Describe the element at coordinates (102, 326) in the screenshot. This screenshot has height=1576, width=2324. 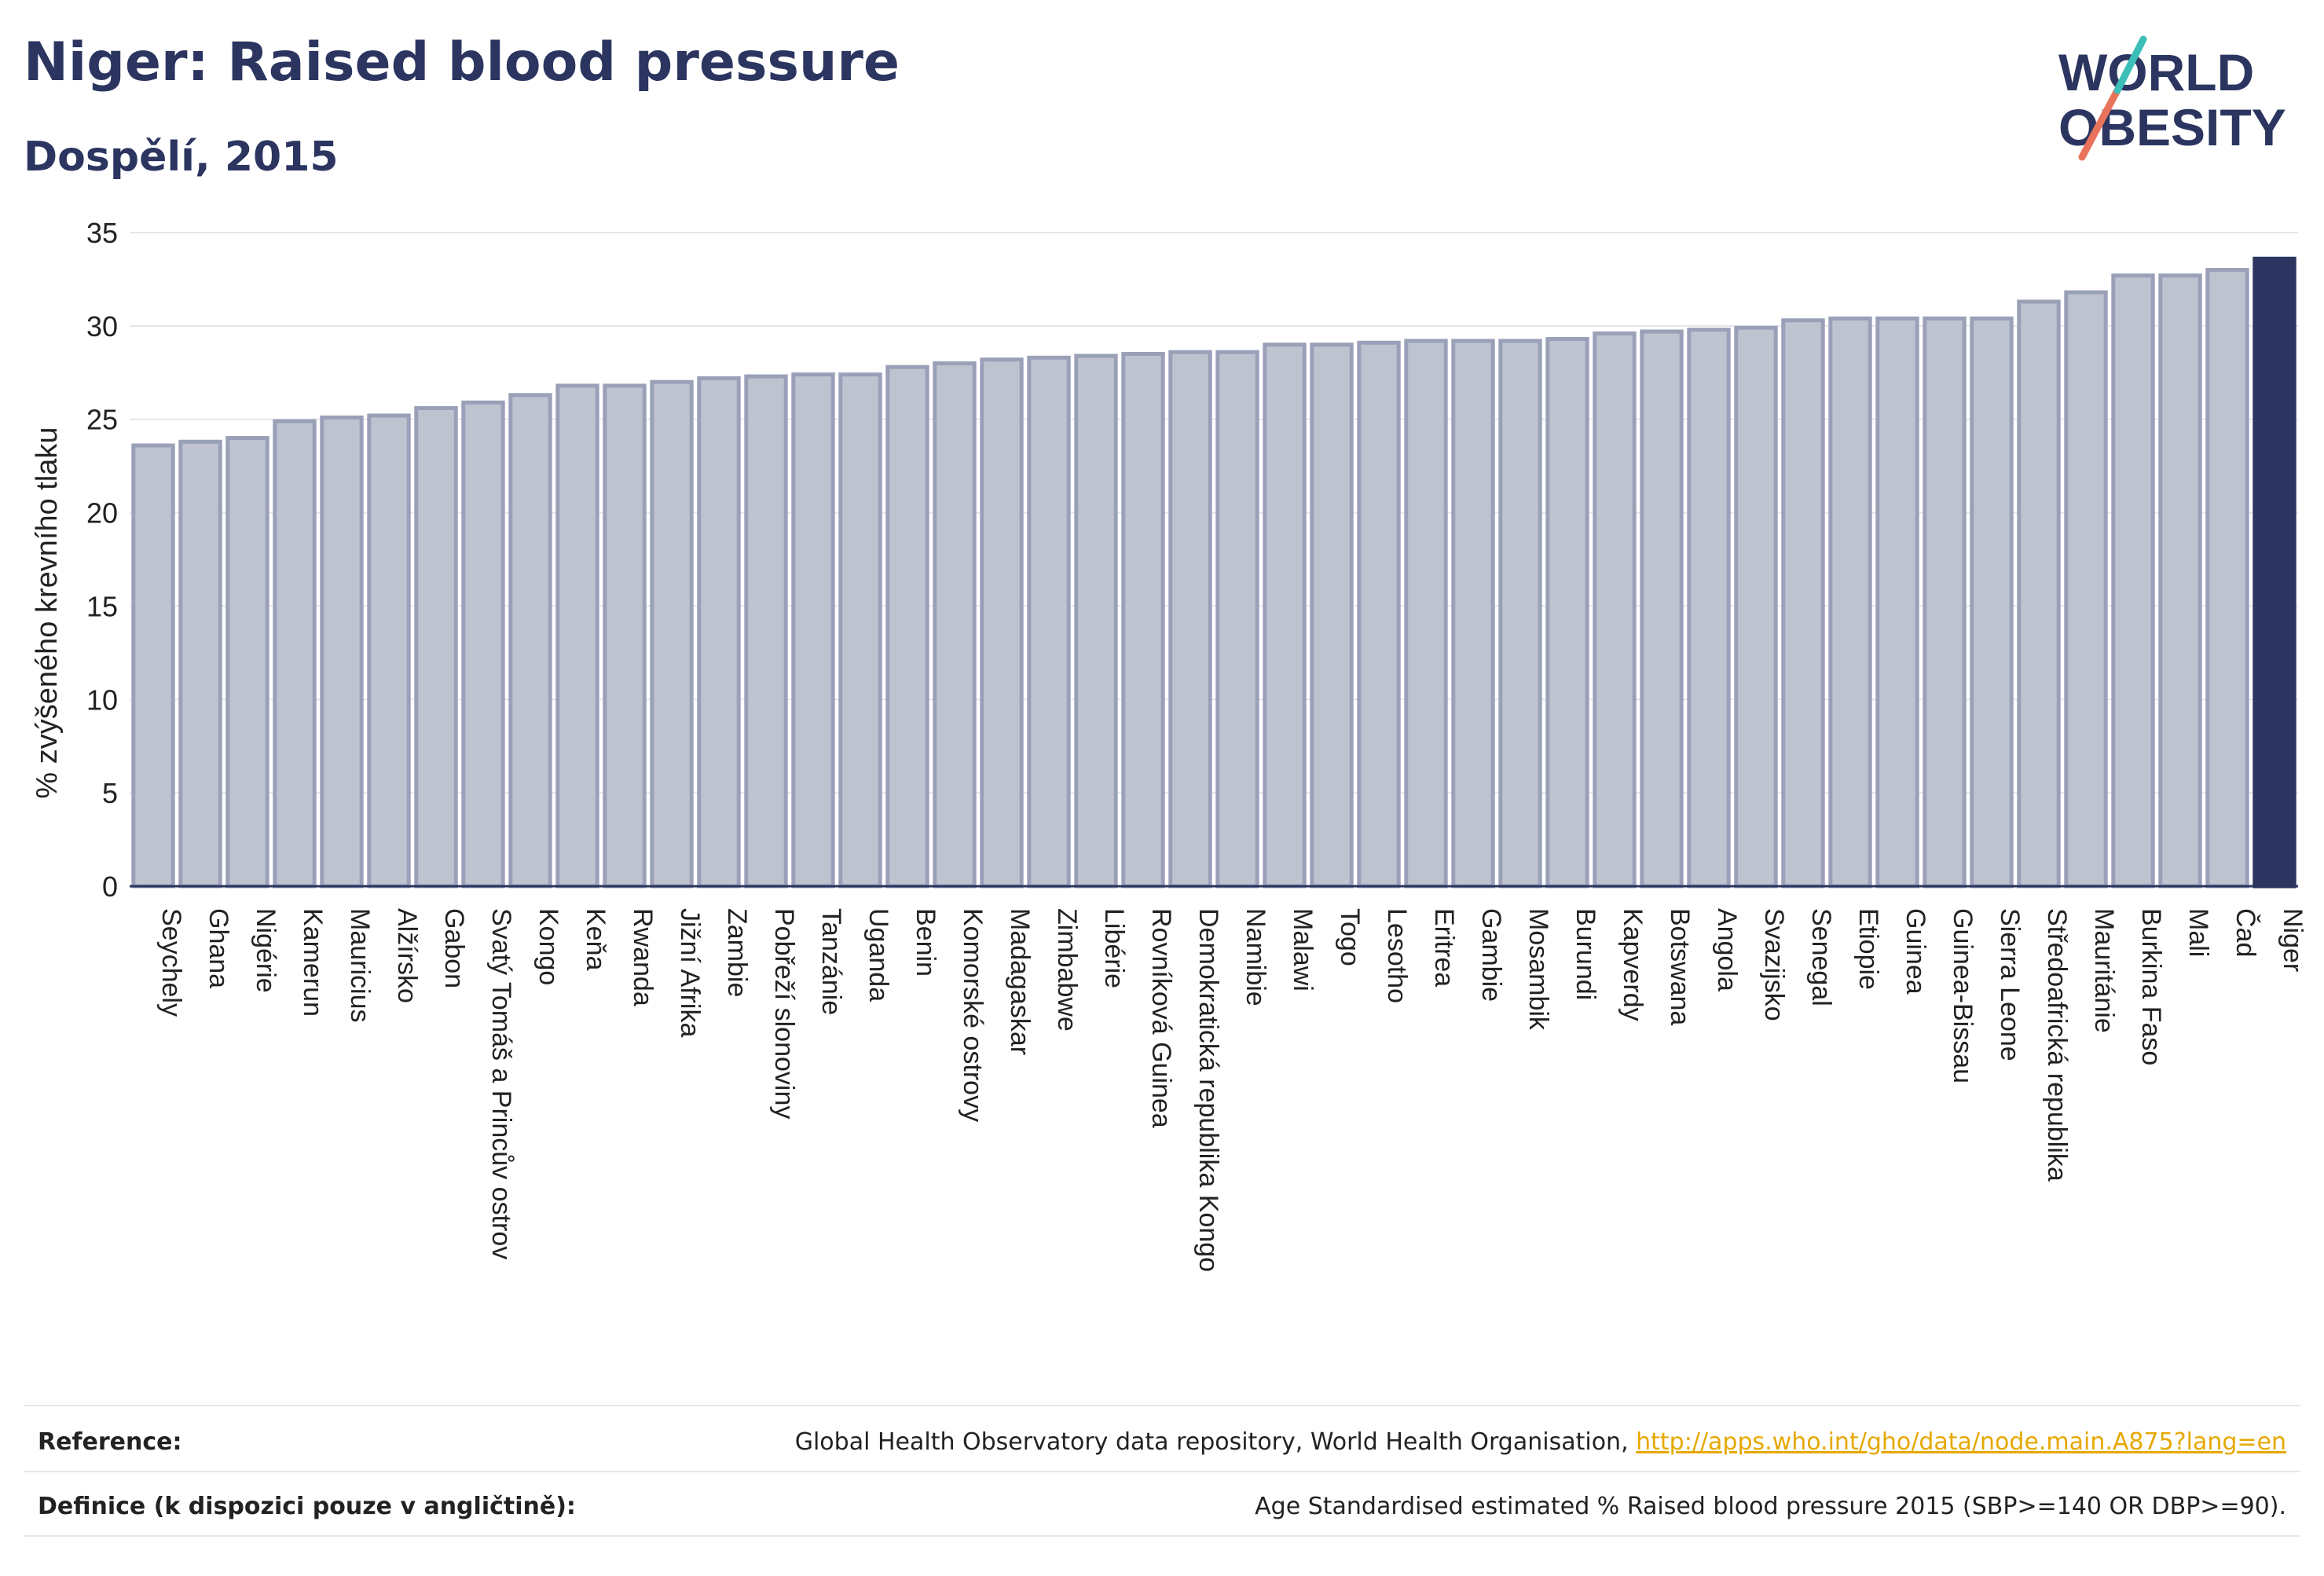
I see `y-tick-label: 30` at that location.